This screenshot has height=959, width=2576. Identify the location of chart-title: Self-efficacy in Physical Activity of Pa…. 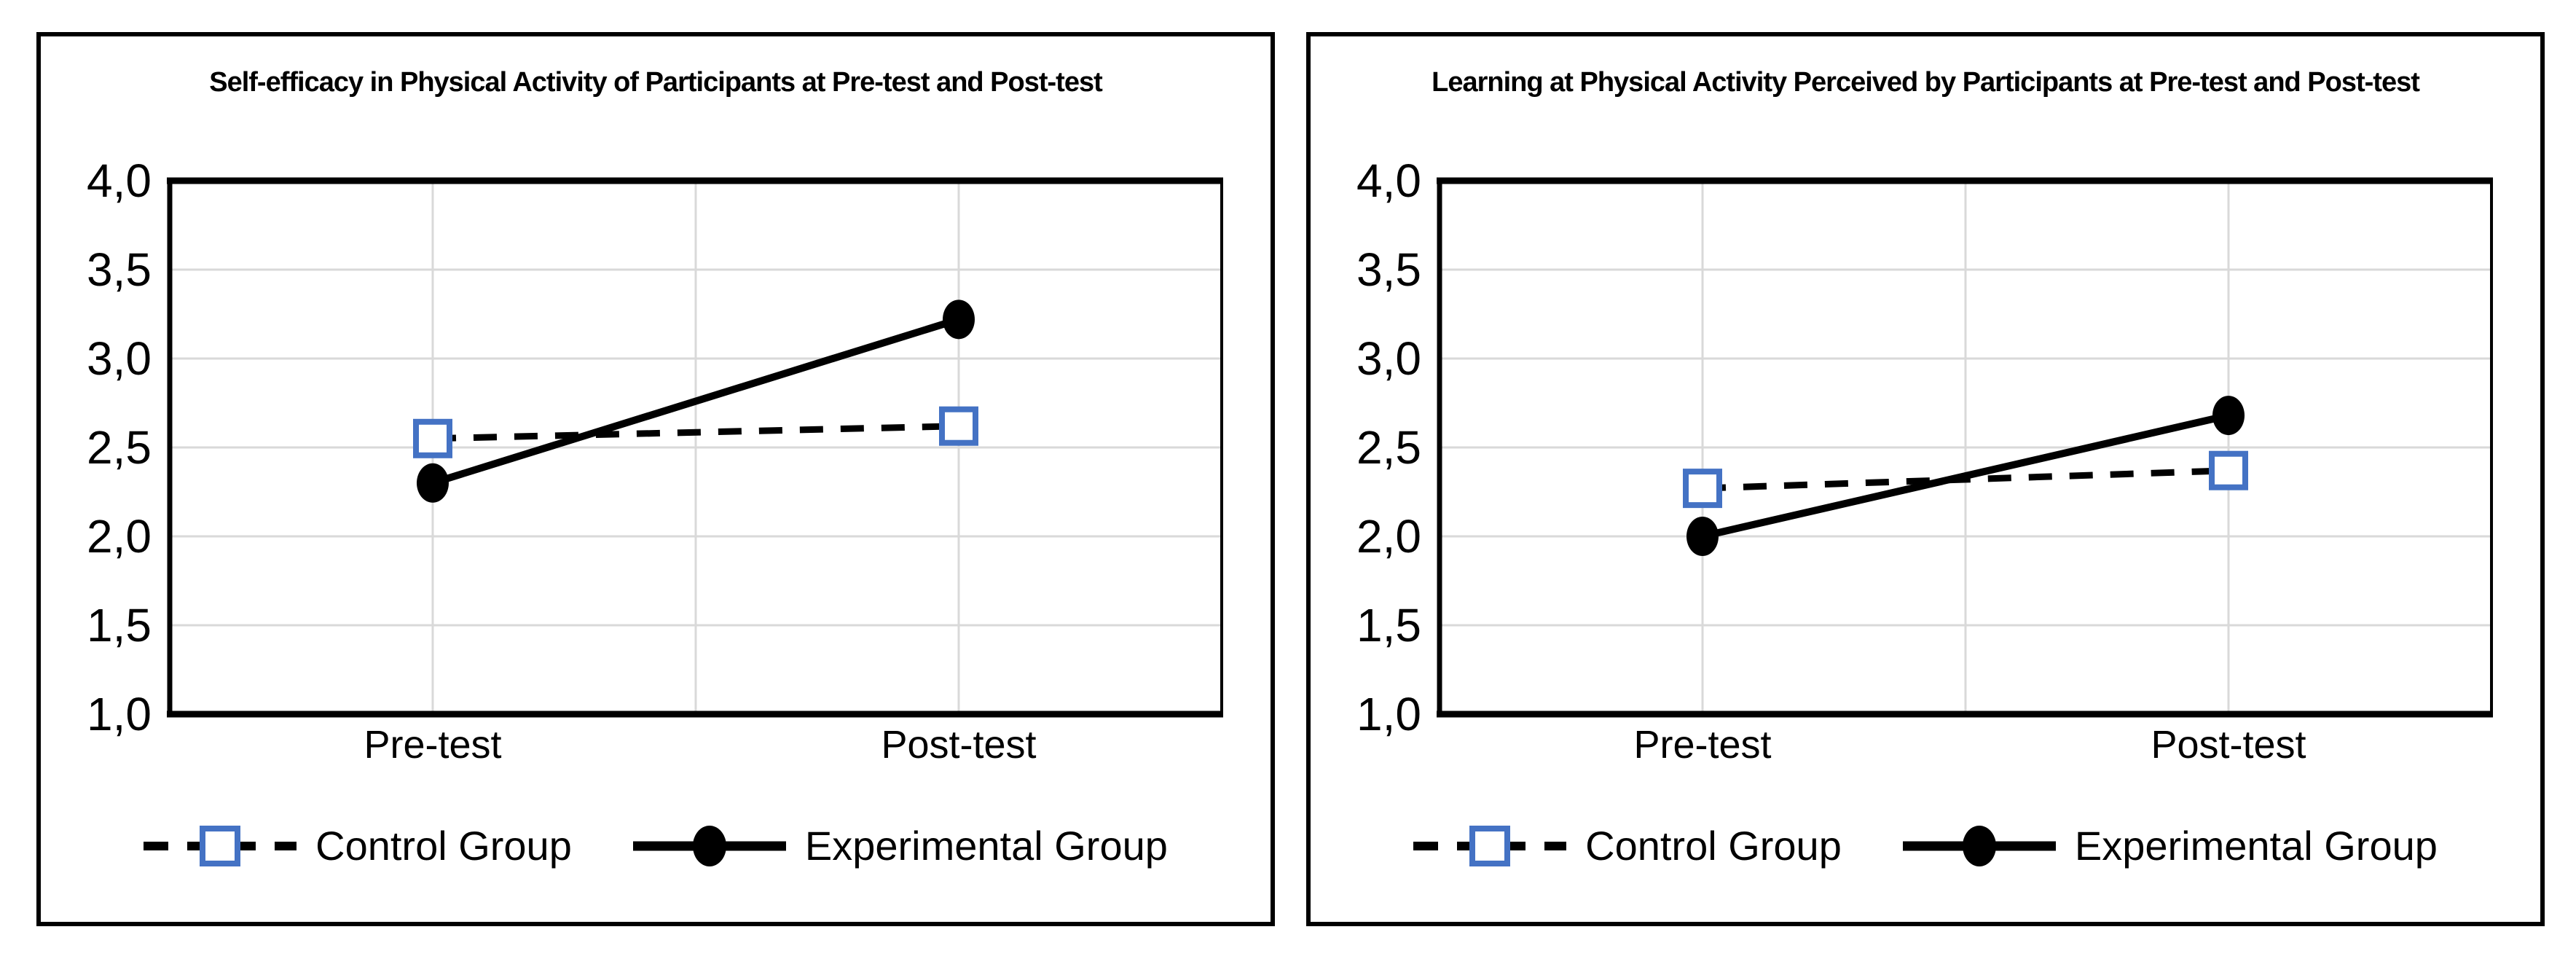
(656, 83).